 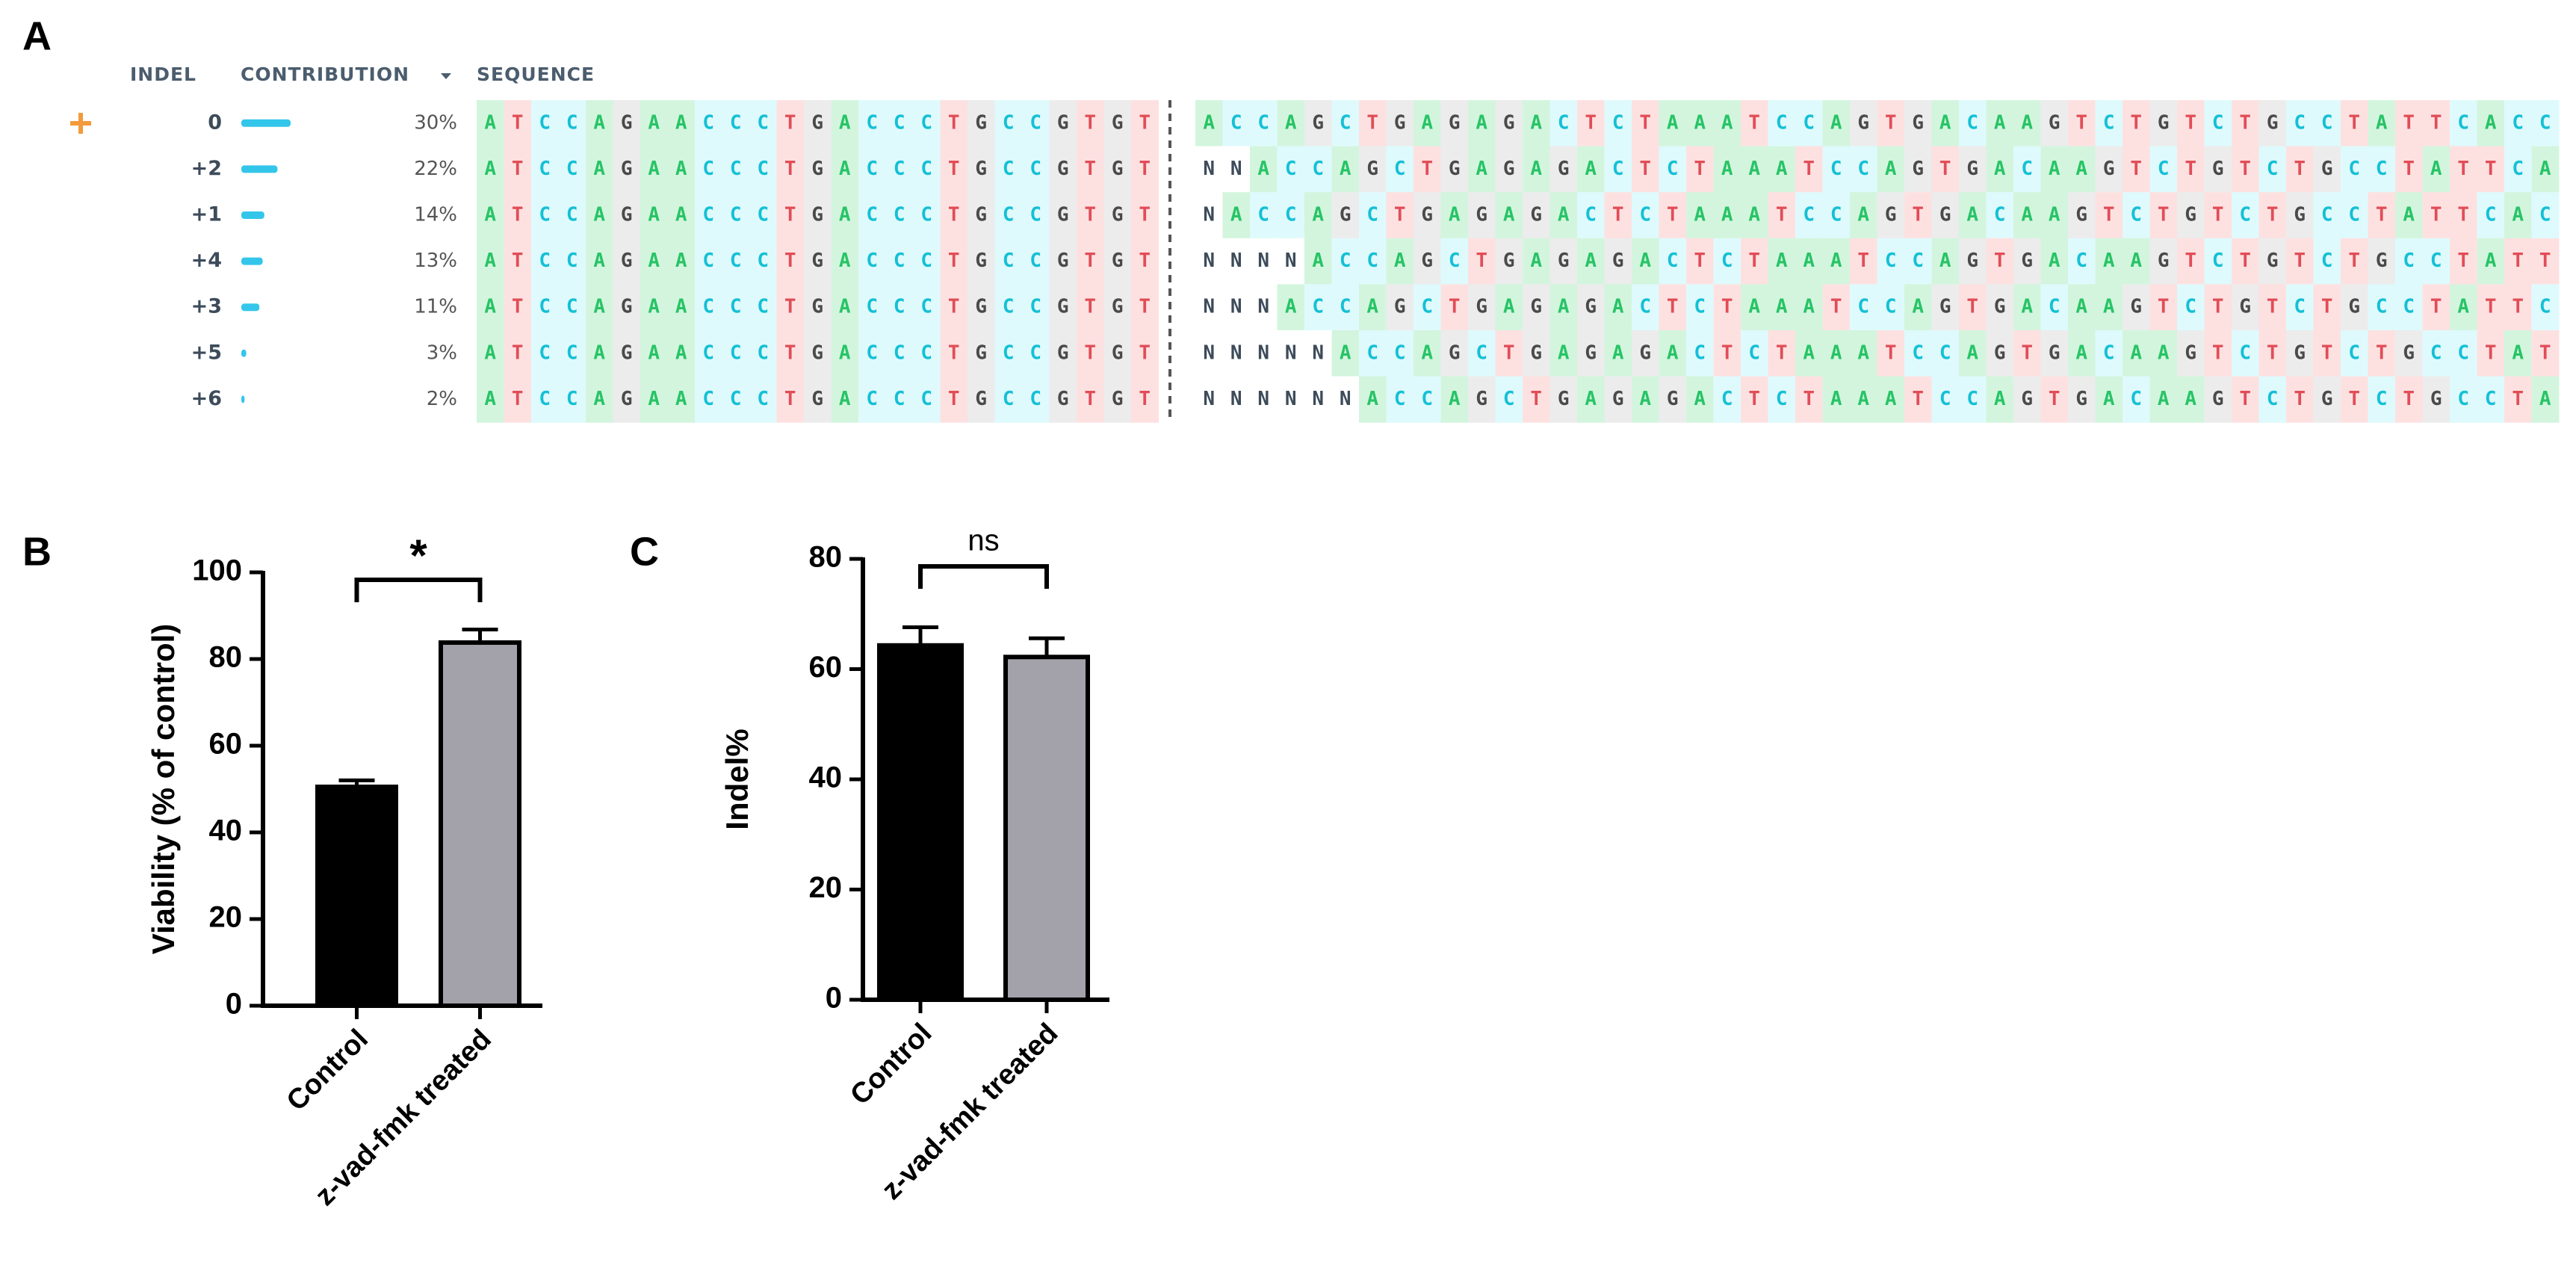 I want to click on y-tick-label: 100, so click(x=217, y=570).